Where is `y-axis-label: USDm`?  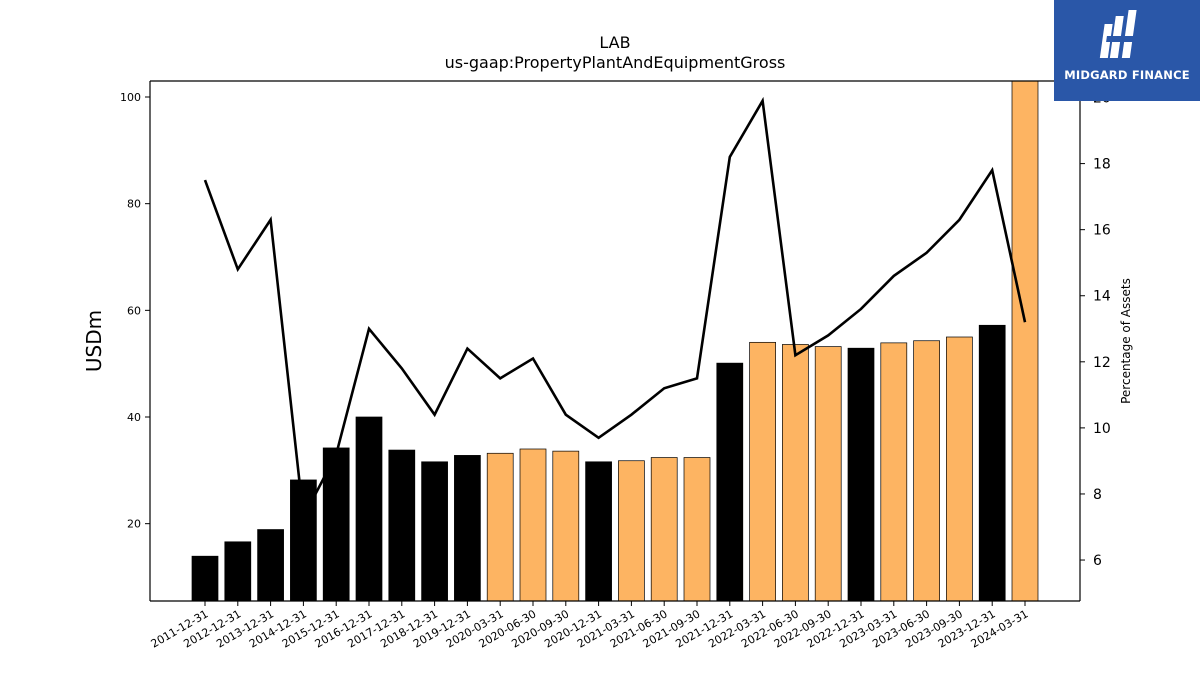
y-axis-label: USDm is located at coordinates (94, 341).